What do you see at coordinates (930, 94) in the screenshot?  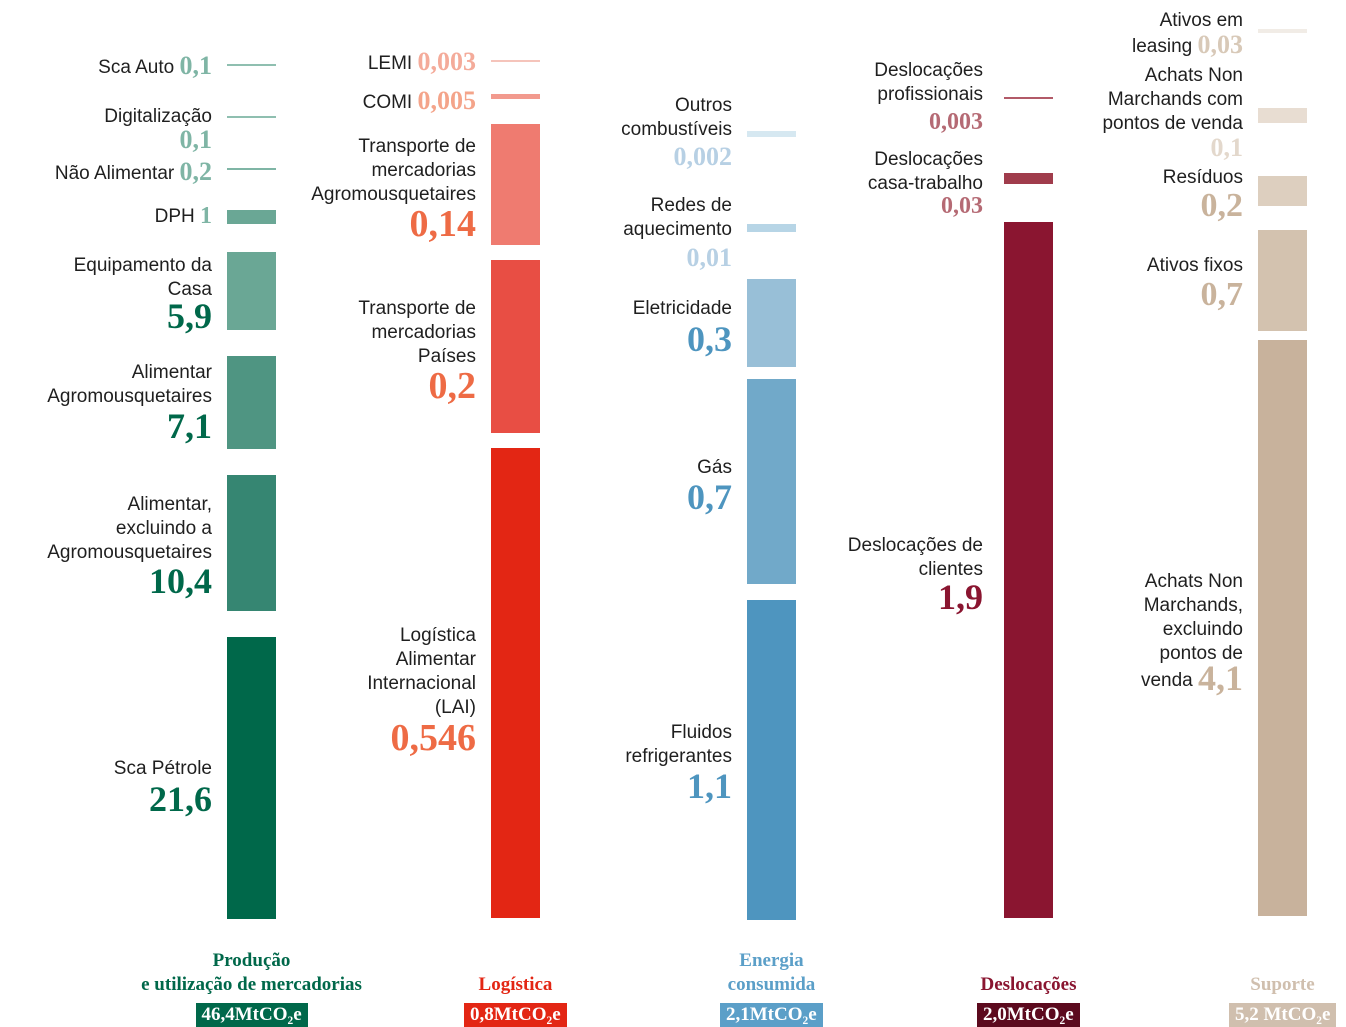 I see `label: profissionais` at bounding box center [930, 94].